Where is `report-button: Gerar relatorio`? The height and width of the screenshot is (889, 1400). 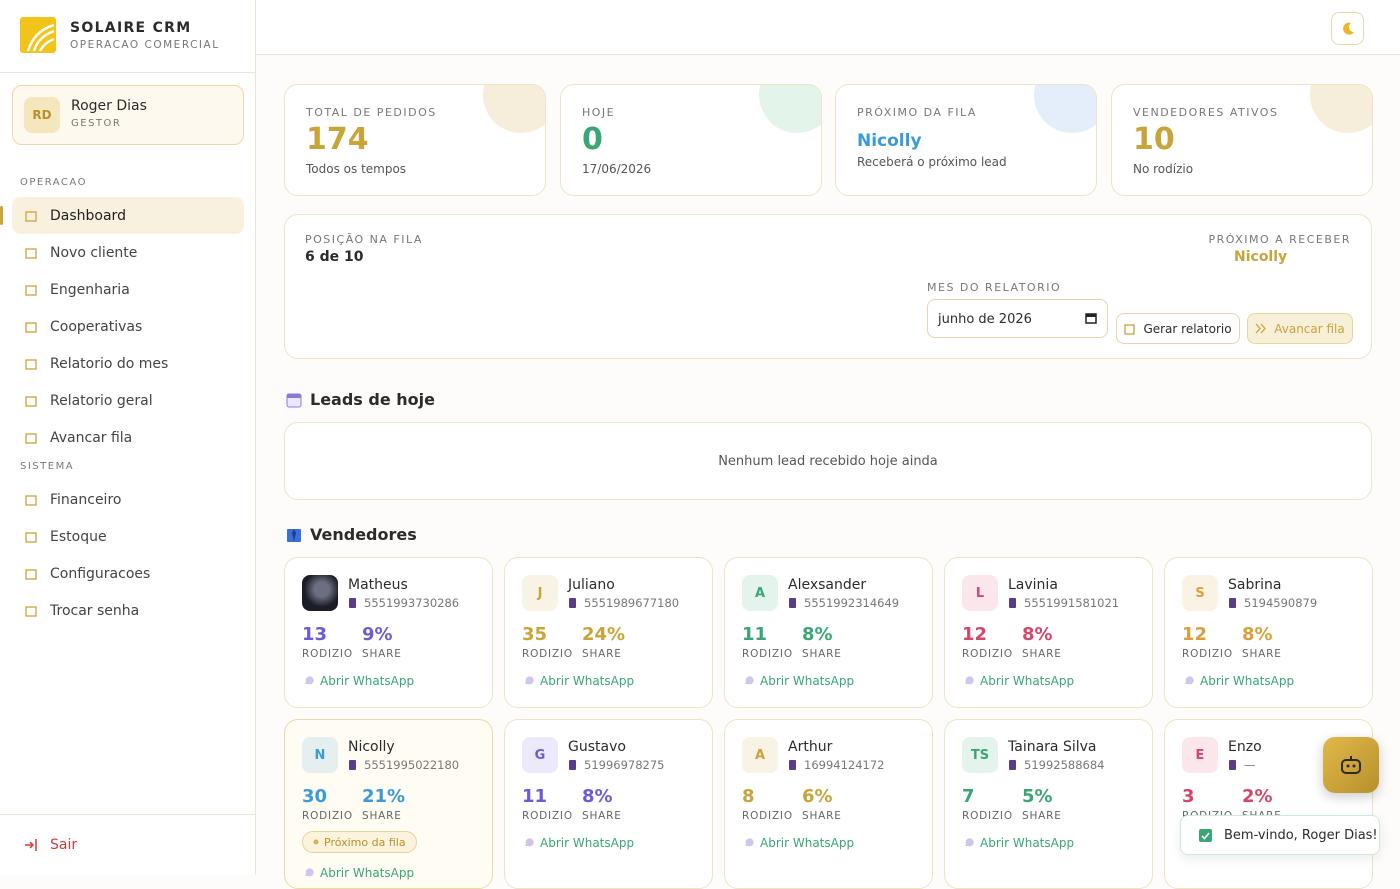
report-button: Gerar relatorio is located at coordinates (1178, 328).